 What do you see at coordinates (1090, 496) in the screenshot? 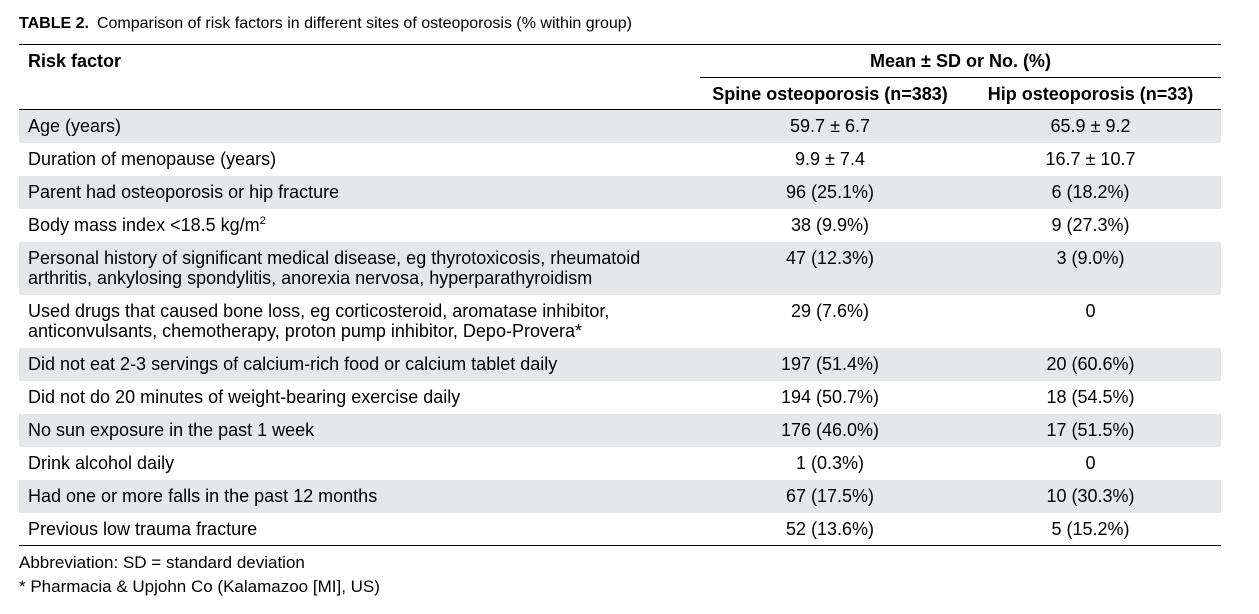
I see `hip-value-cell: 10 (30.3%)` at bounding box center [1090, 496].